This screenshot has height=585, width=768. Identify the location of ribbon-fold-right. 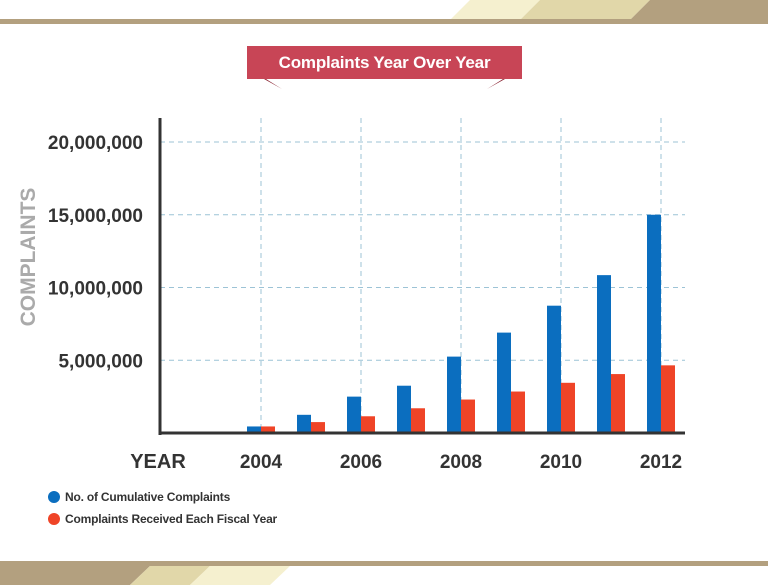
(504, 84).